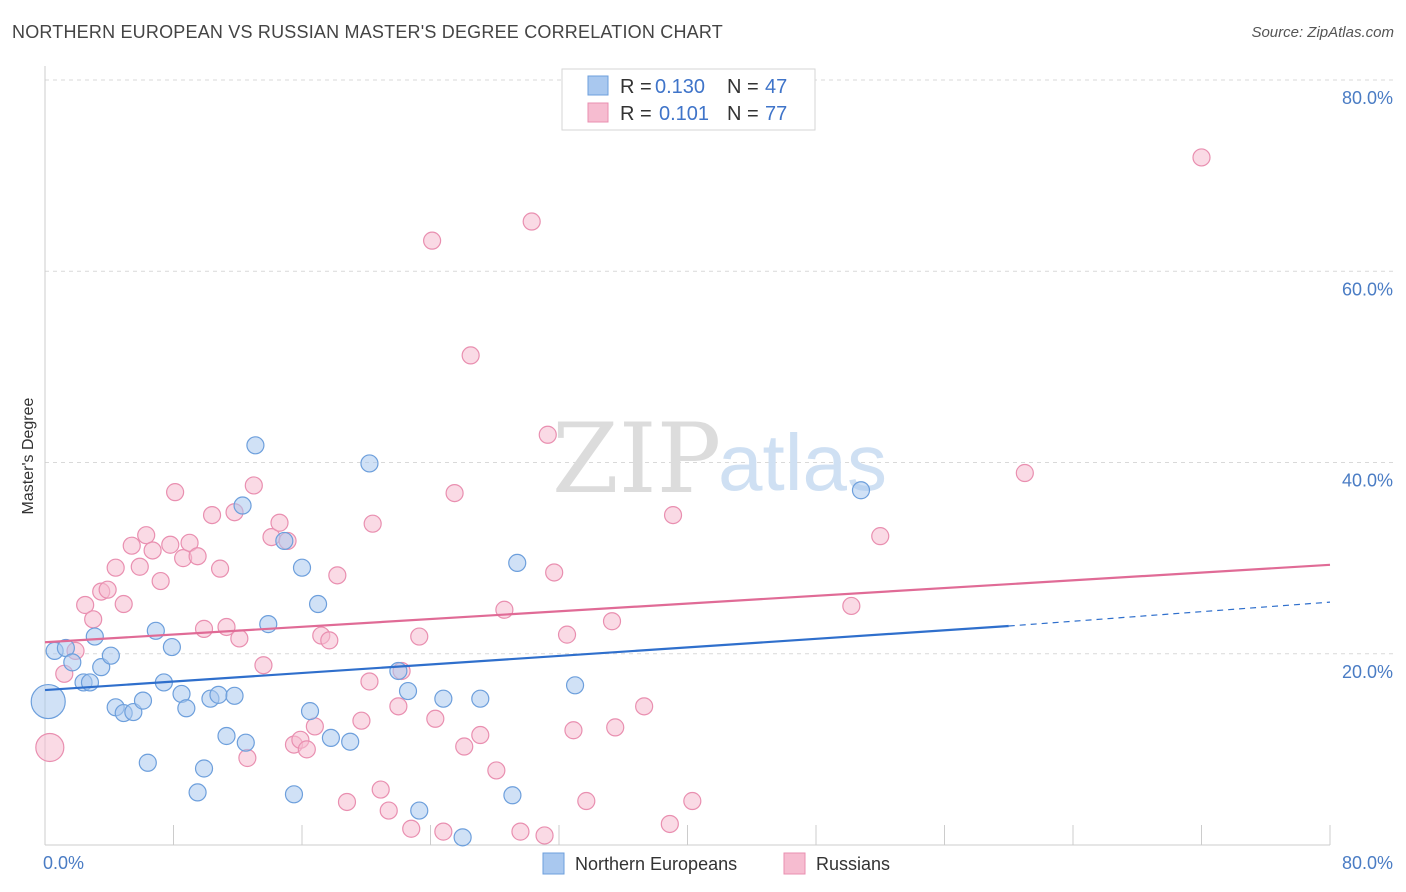  Describe the element at coordinates (636, 114) in the screenshot. I see `legend-r-label: R =` at that location.